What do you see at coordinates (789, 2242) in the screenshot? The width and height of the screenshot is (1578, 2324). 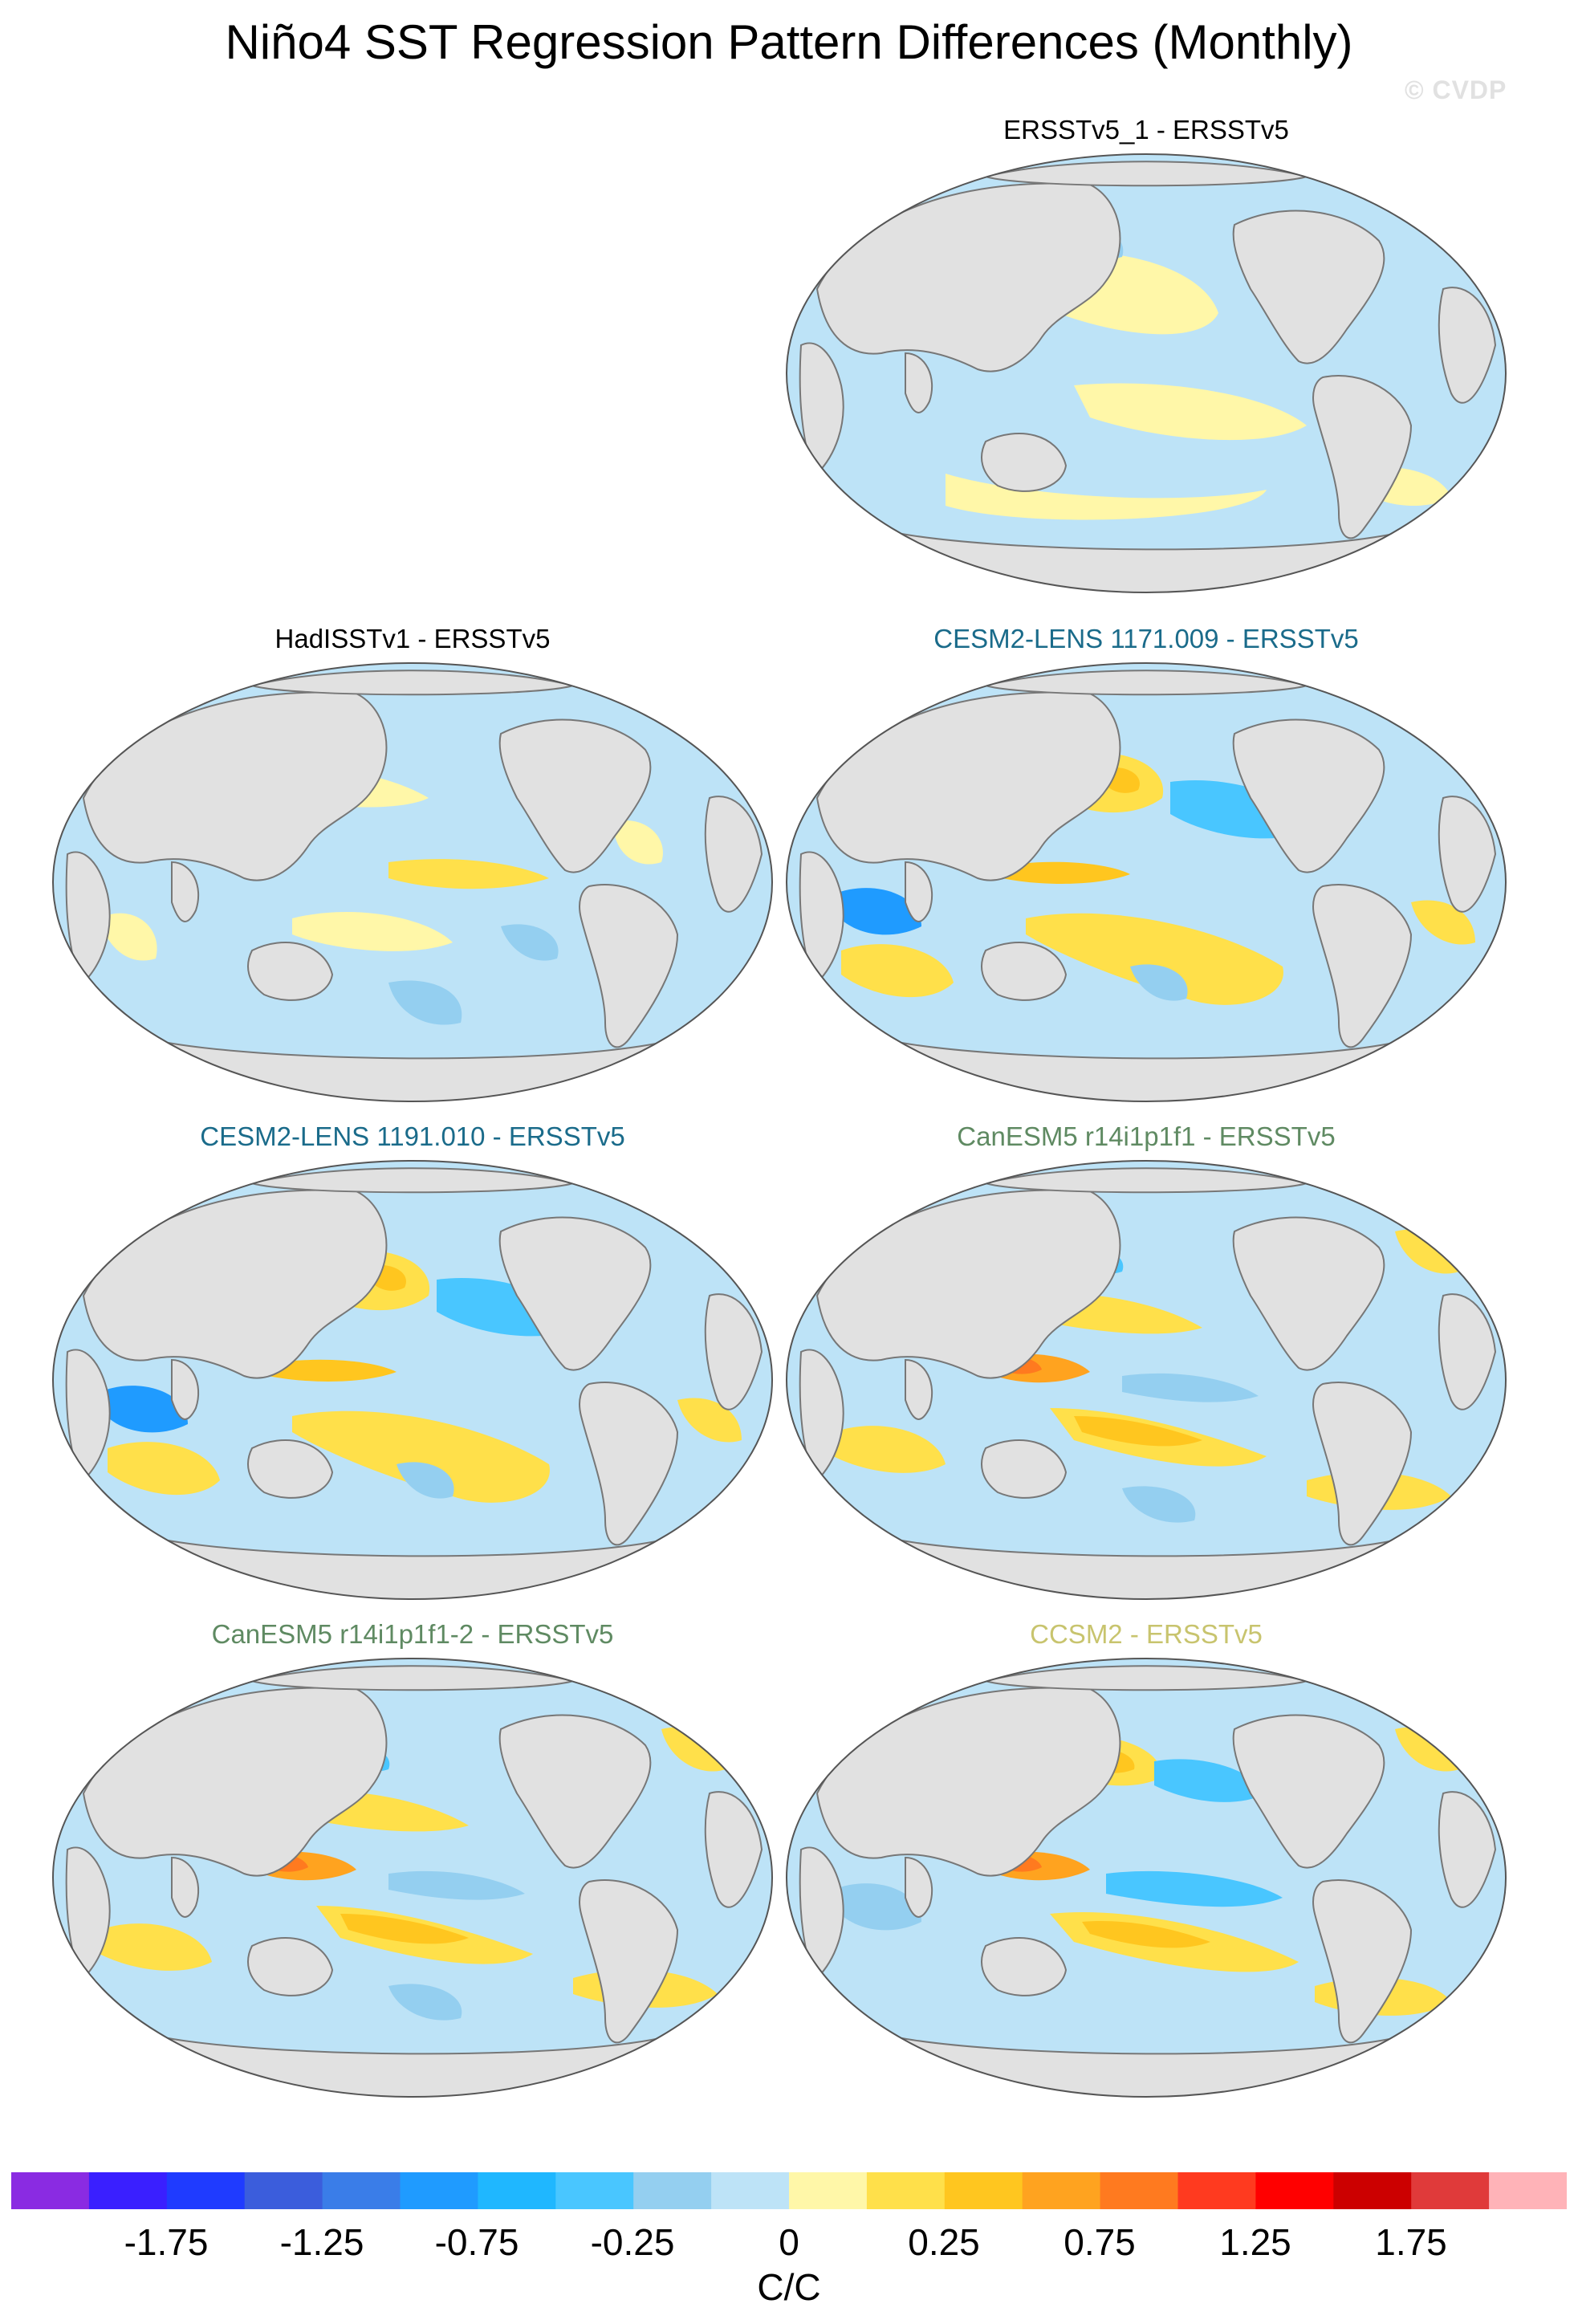 I see `colorbar-tick-label: 0` at bounding box center [789, 2242].